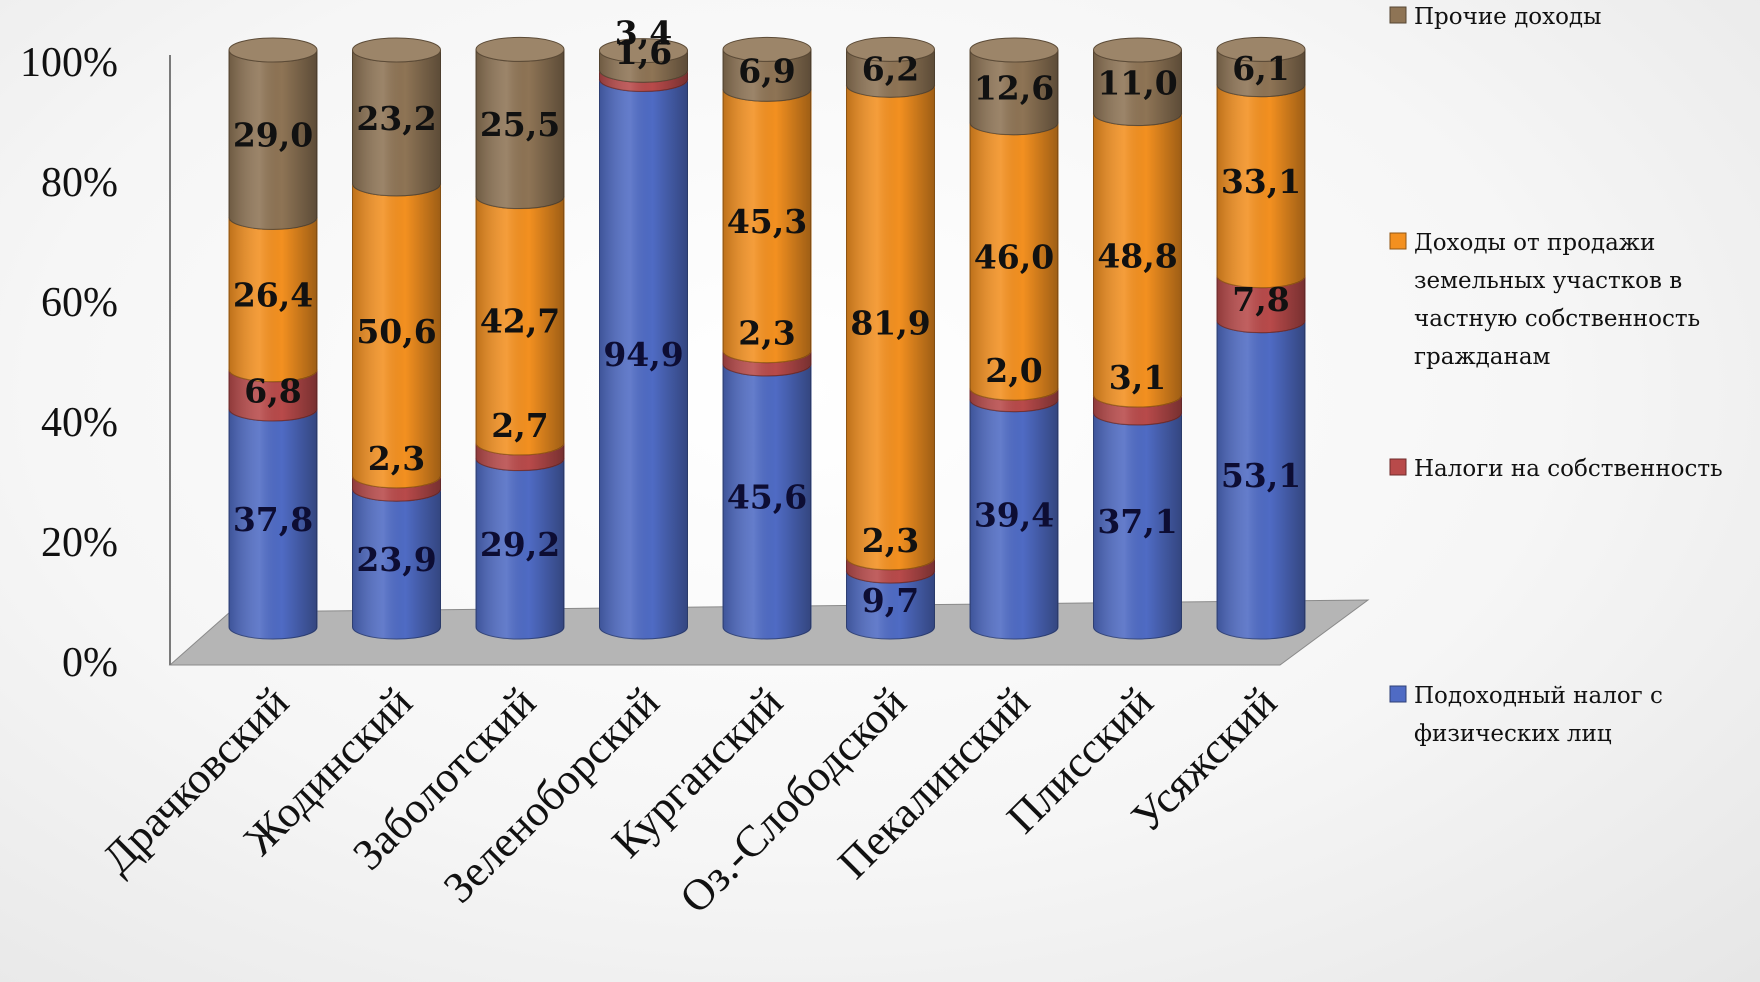  What do you see at coordinates (396, 118) in the screenshot?
I see `data-label: 23,2` at bounding box center [396, 118].